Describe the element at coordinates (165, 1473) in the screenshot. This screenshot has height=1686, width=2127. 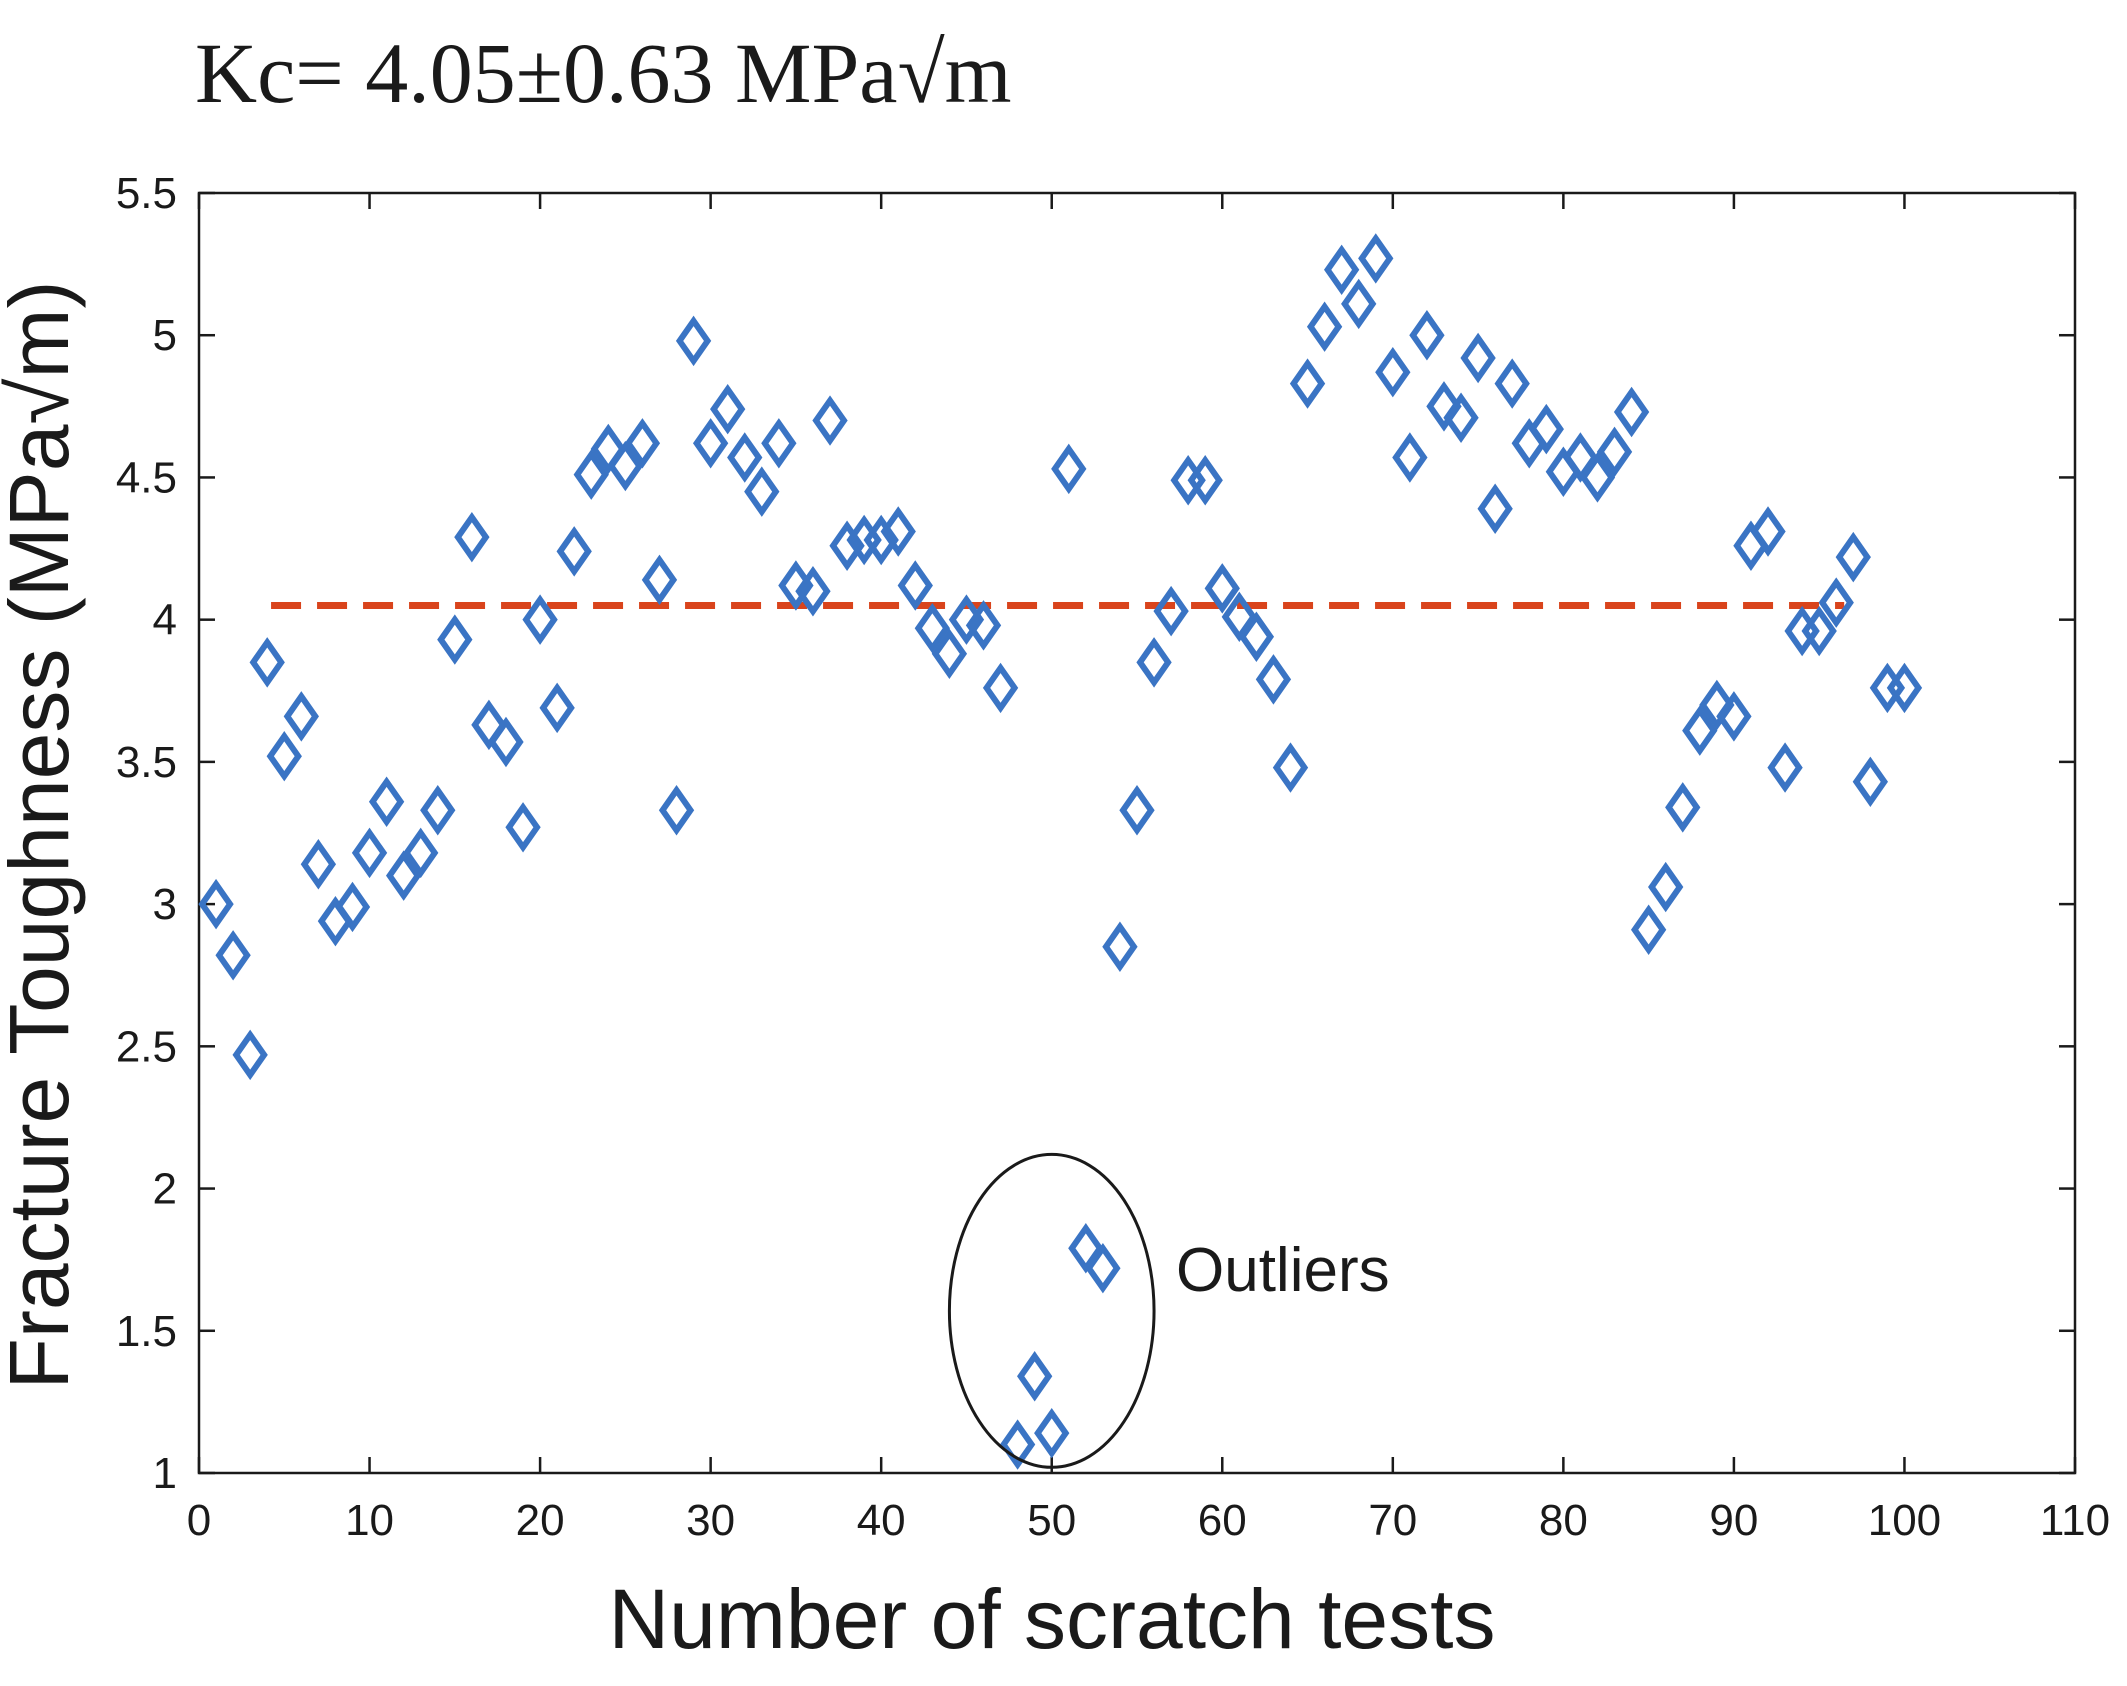
I see `y-tick-label: 1` at that location.